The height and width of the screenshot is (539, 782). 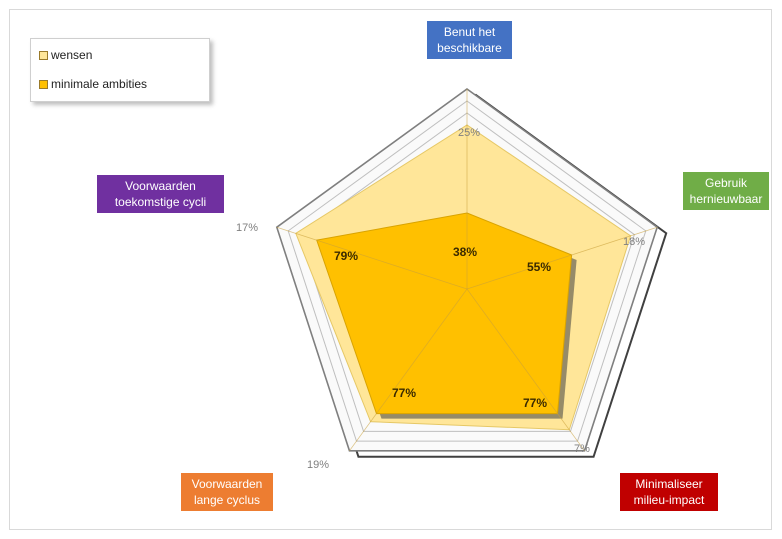 What do you see at coordinates (247, 228) in the screenshot?
I see `axis-percentage-toekomstige-cycli: 17%` at bounding box center [247, 228].